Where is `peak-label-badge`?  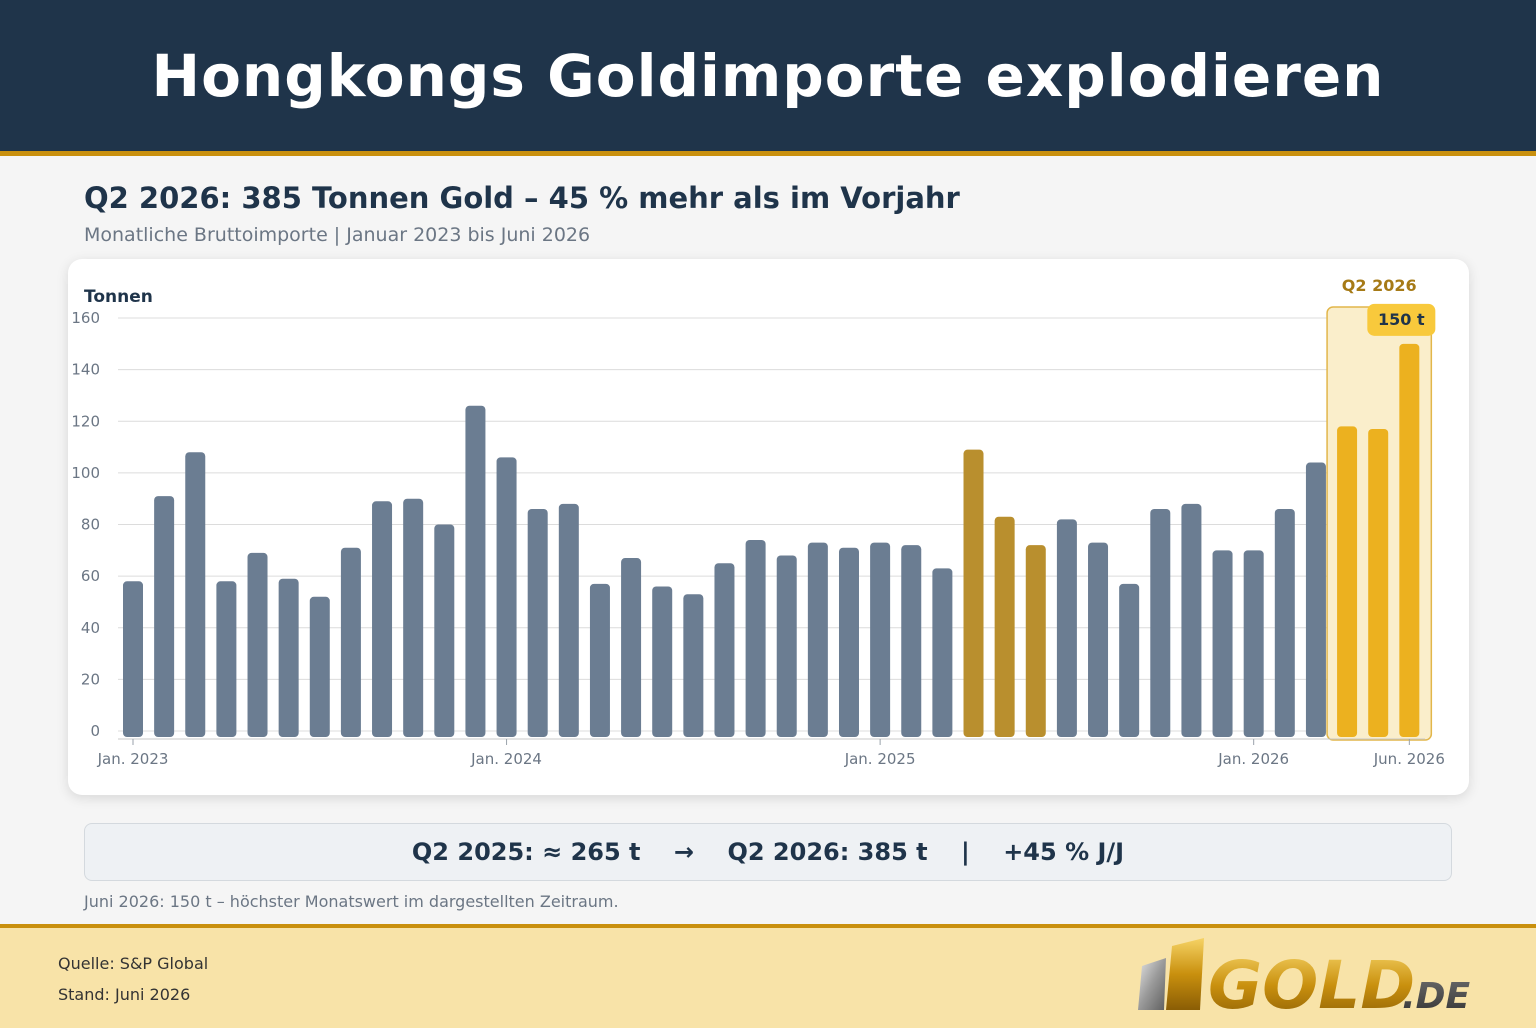
peak-label-badge is located at coordinates (1401, 319).